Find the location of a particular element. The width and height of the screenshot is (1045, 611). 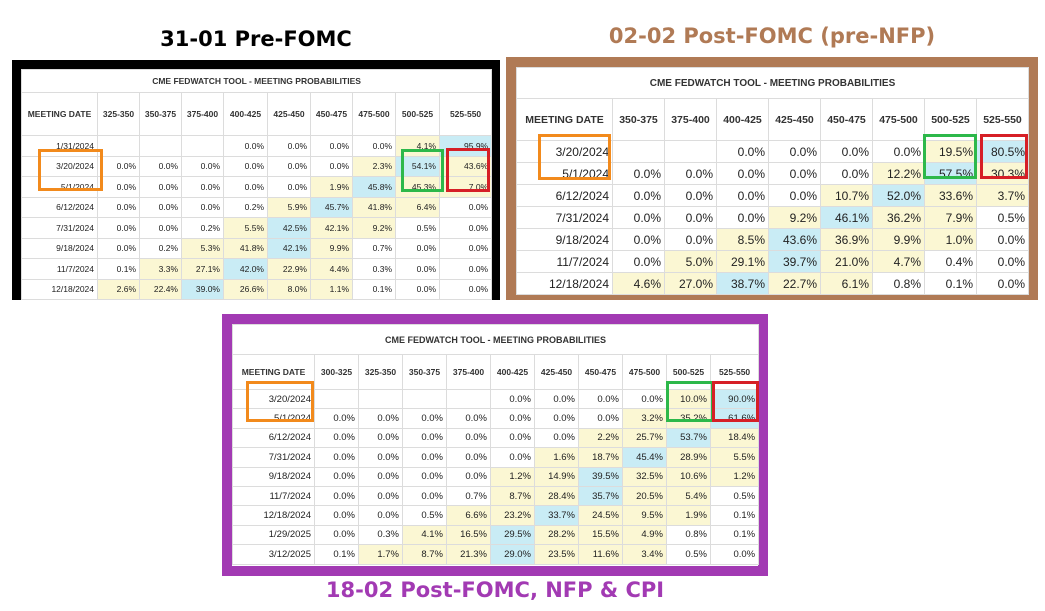

probability-cell: 36.9% is located at coordinates (846, 239).